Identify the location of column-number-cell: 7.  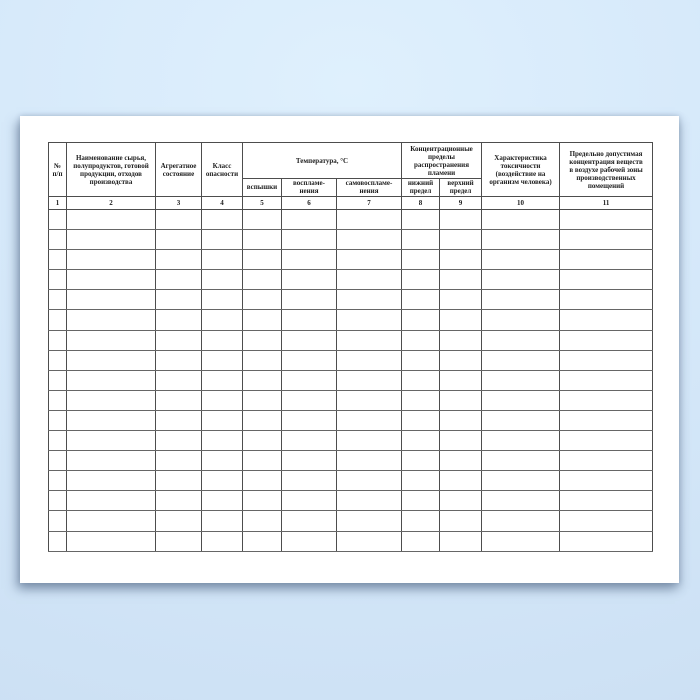
(369, 203).